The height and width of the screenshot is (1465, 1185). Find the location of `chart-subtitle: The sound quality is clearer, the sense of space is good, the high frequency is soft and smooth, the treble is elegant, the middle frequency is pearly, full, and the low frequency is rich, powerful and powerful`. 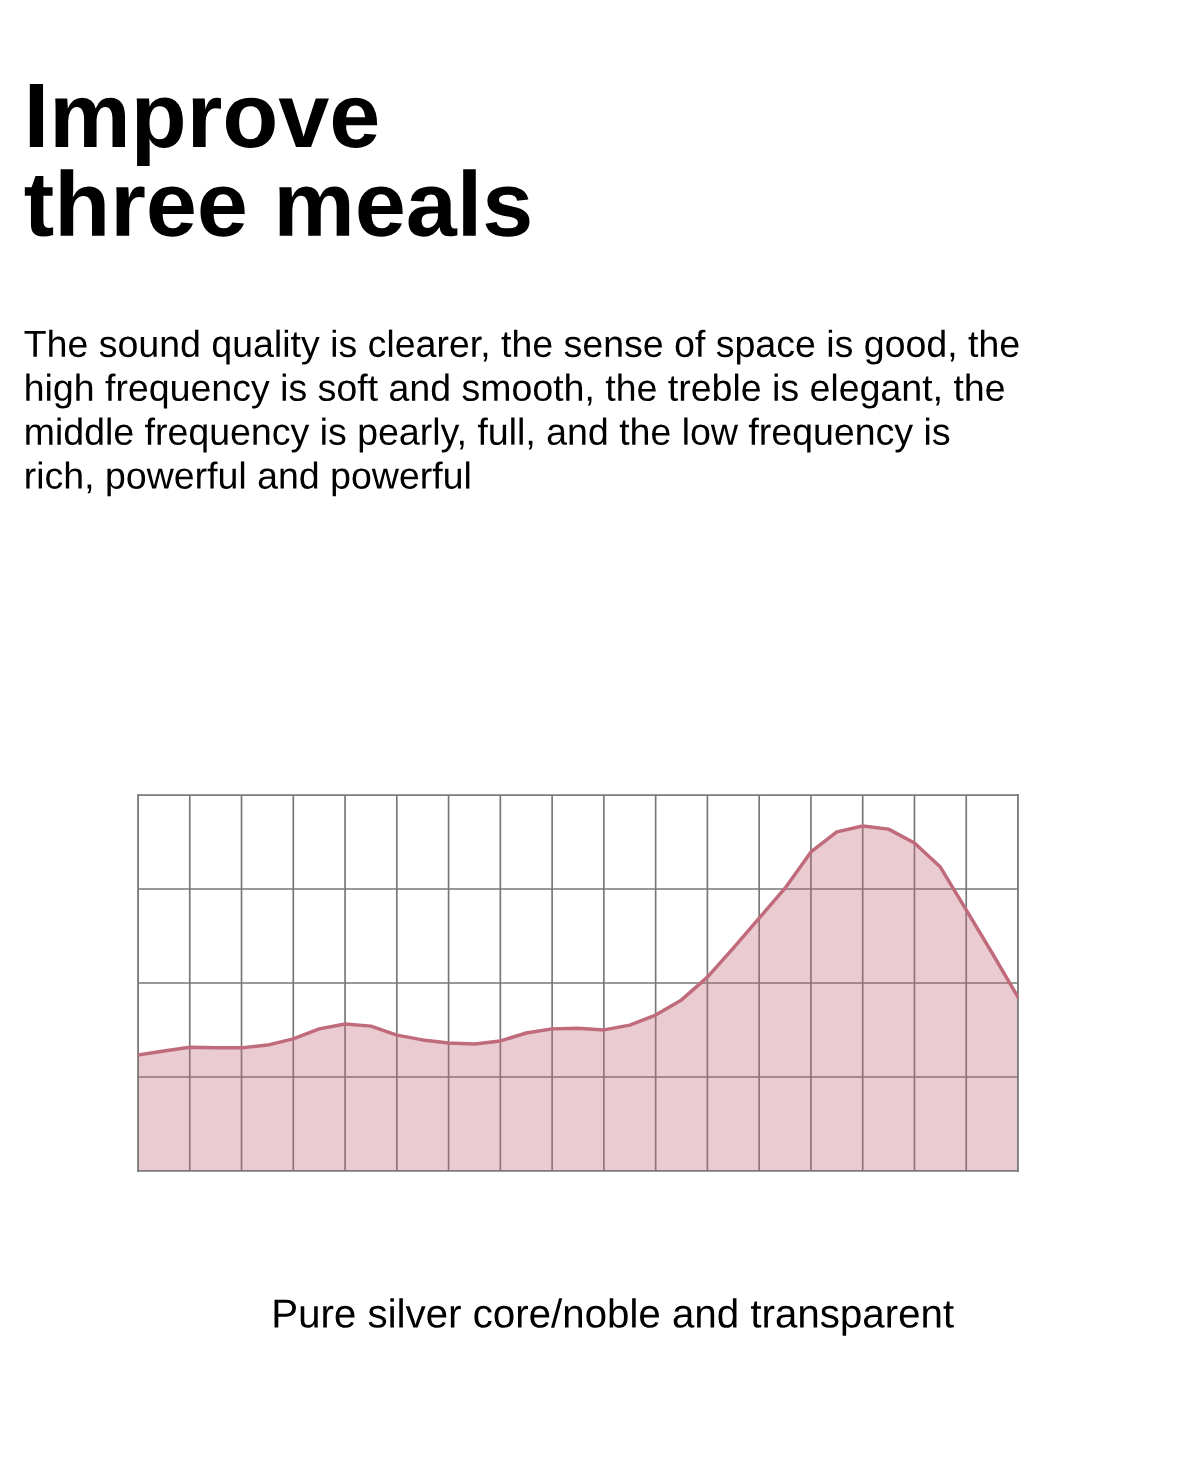

chart-subtitle: The sound quality is clearer, the sense of space is good, the high frequency is soft and smooth, the treble is elegant, the middle frequency is pearly, full, and the low frequency is rich, powerful and powerful is located at coordinates (521, 413).